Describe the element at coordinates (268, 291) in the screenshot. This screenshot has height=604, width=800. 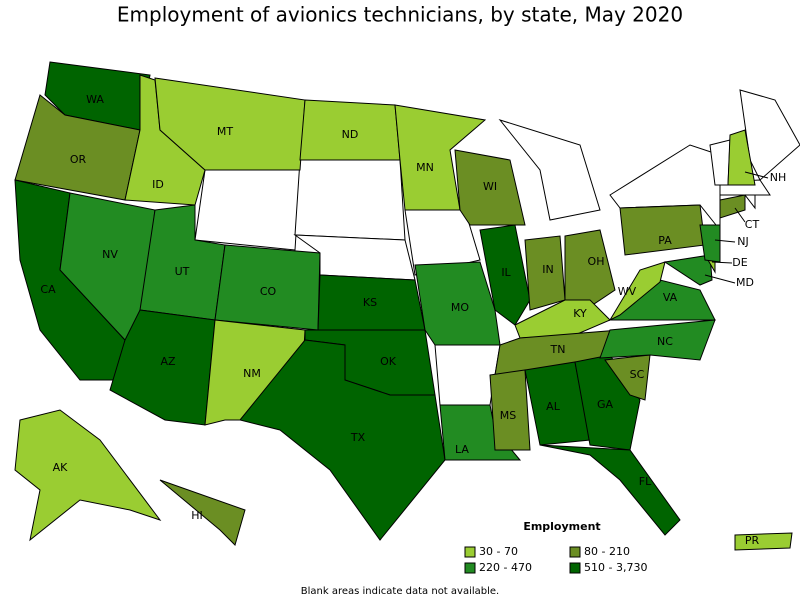
I see `state-label: CO` at that location.